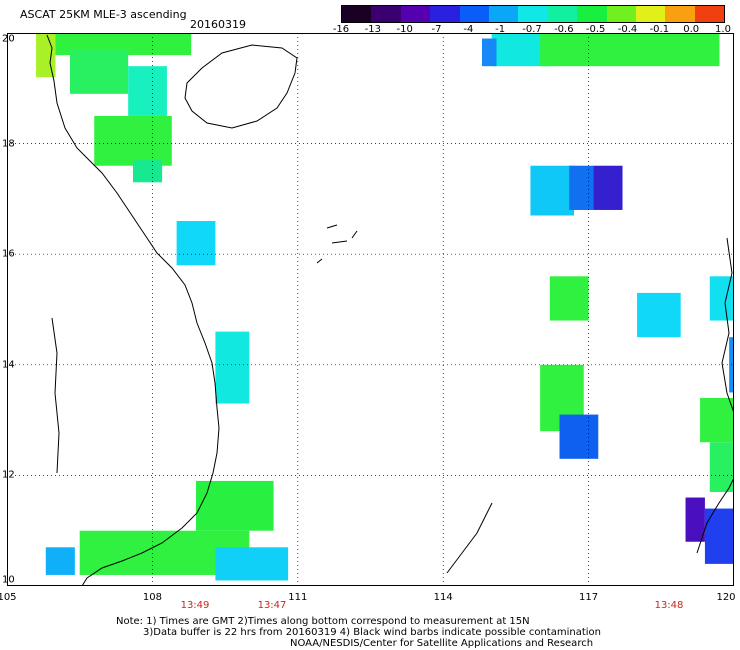 The image size is (740, 650). Describe the element at coordinates (468, 29) in the screenshot. I see `color-scale-label: -4` at that location.